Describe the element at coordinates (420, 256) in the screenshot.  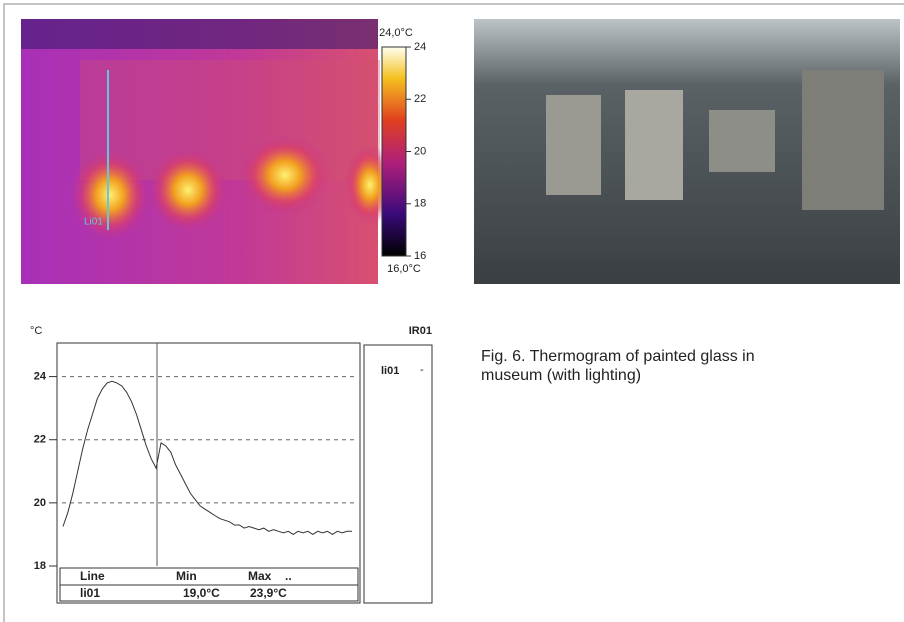
I see `colorbar-tick-label: 16` at that location.